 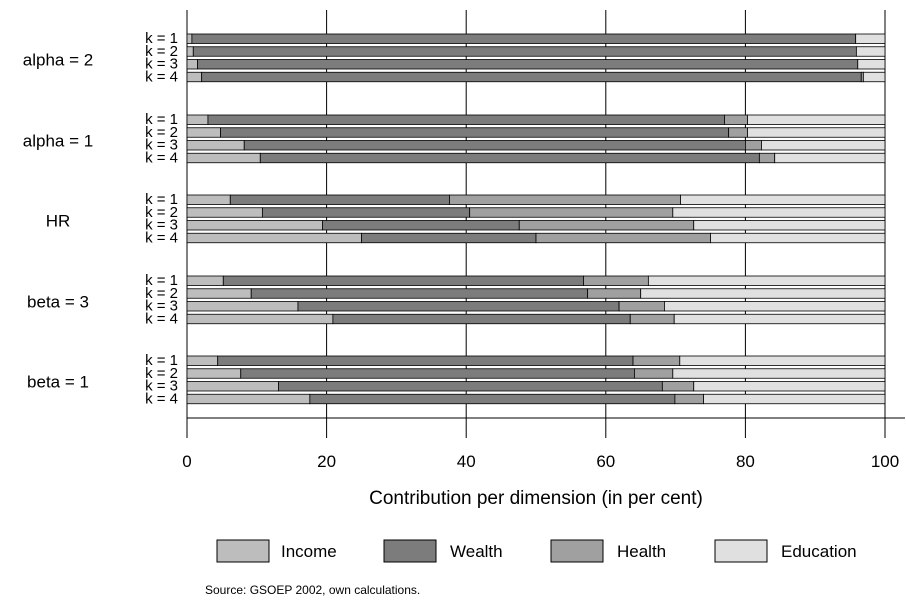 I want to click on x-tick-label: 100, so click(x=885, y=461).